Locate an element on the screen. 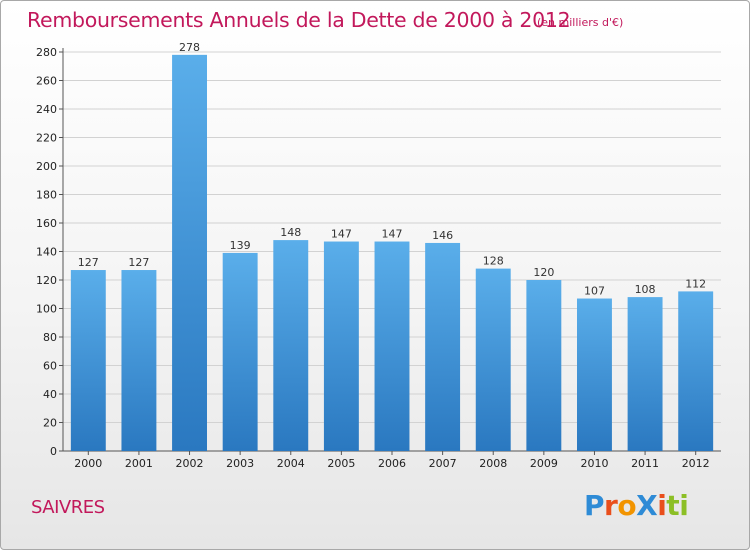  x-tick-label-2012: 2012 is located at coordinates (696, 463).